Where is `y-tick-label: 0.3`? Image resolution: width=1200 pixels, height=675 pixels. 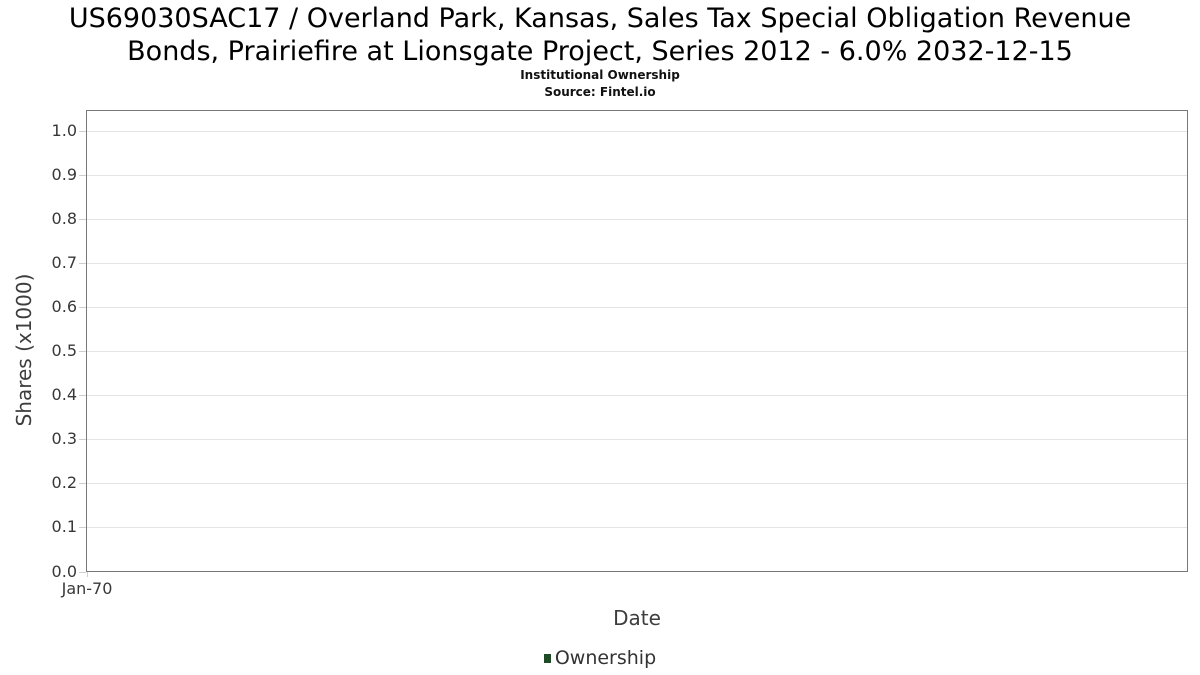
y-tick-label: 0.3 is located at coordinates (64, 439).